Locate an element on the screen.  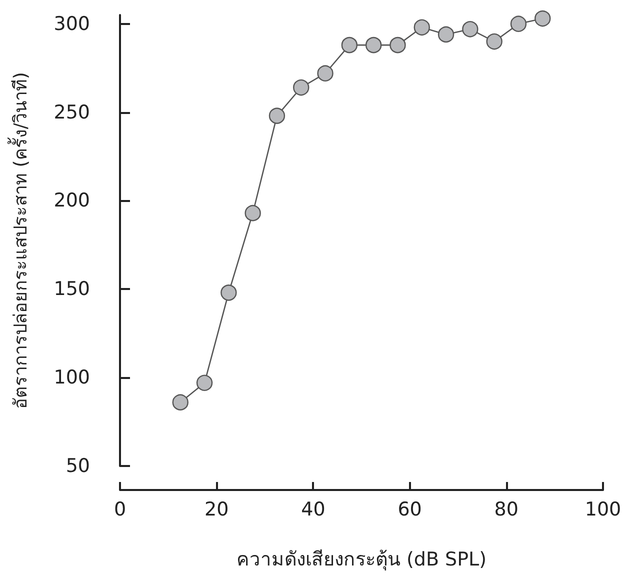
y-tick-label: 150 is located at coordinates (72, 289).